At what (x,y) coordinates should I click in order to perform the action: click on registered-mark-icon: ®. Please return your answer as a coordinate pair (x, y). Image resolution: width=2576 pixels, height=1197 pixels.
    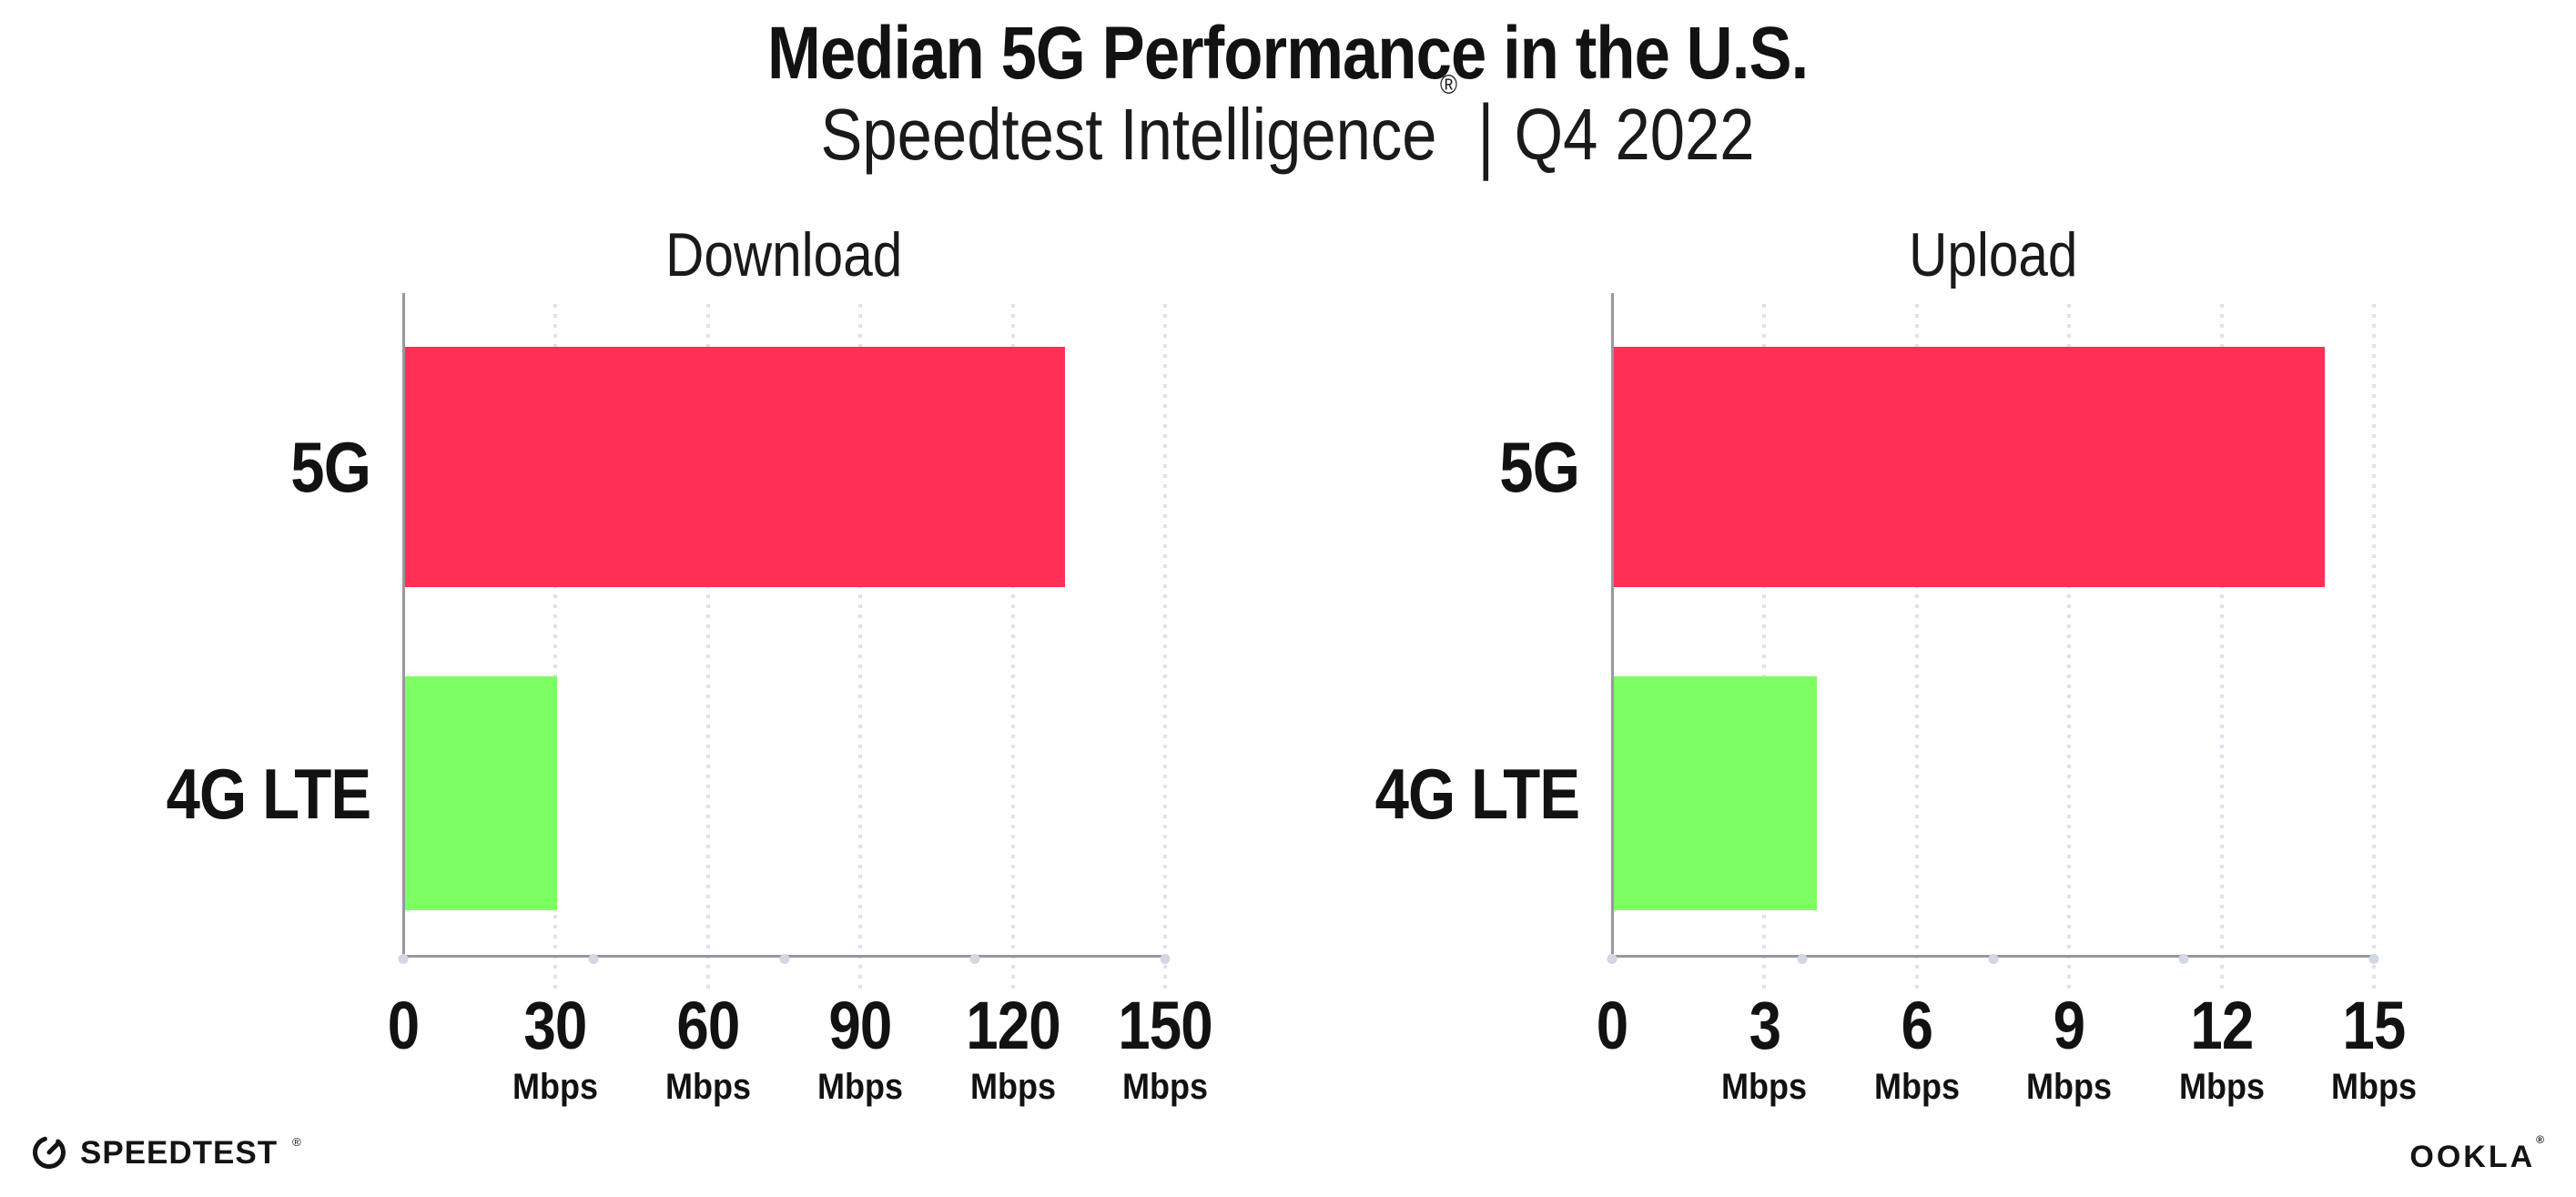
    Looking at the image, I should click on (1449, 85).